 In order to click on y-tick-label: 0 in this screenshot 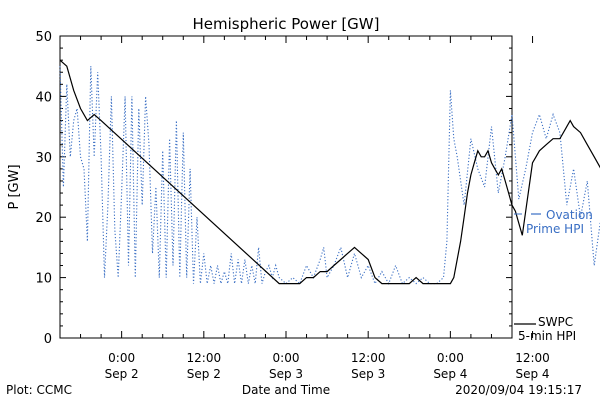, I will do `click(48, 339)`.